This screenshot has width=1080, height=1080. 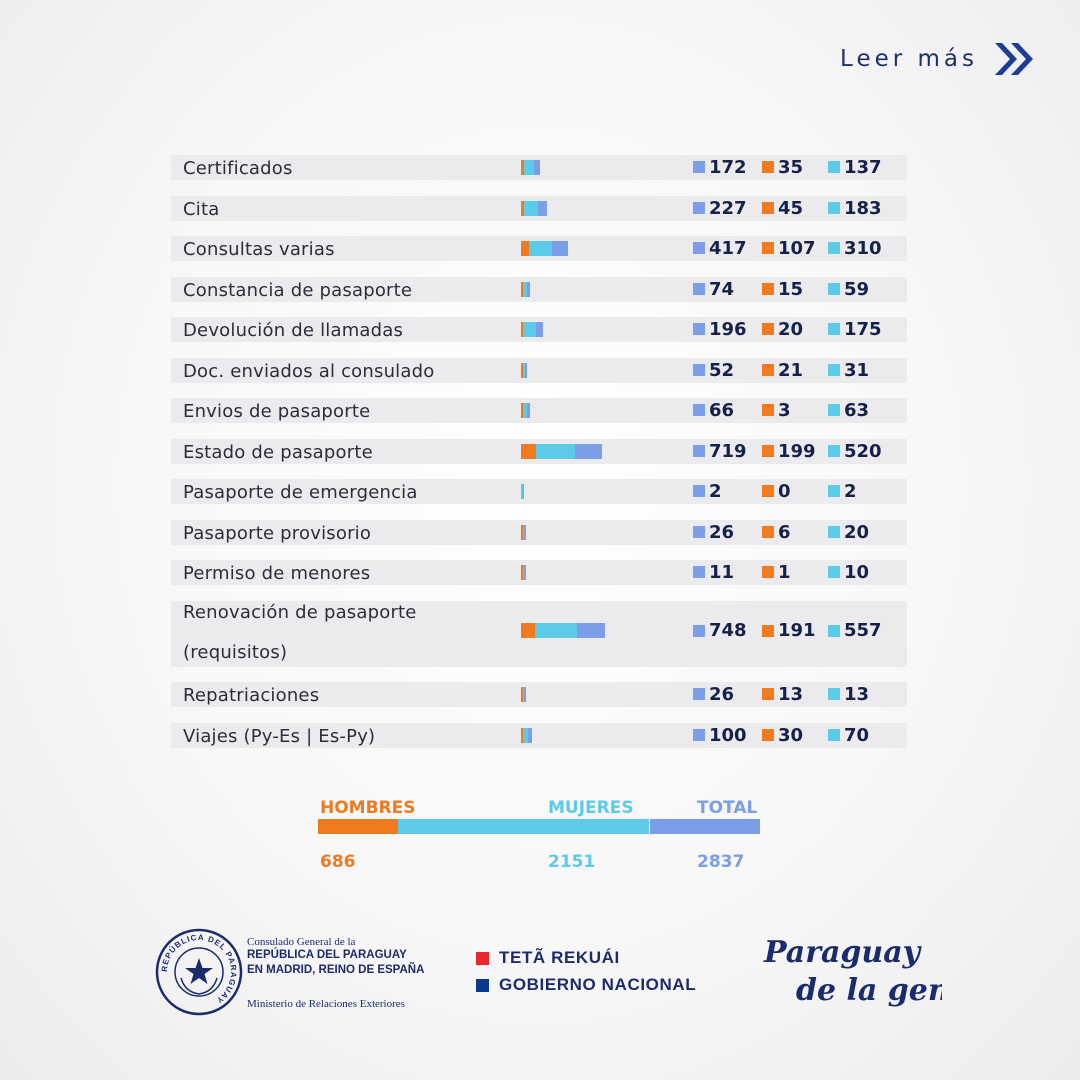 What do you see at coordinates (728, 451) in the screenshot?
I see `value-total: 719` at bounding box center [728, 451].